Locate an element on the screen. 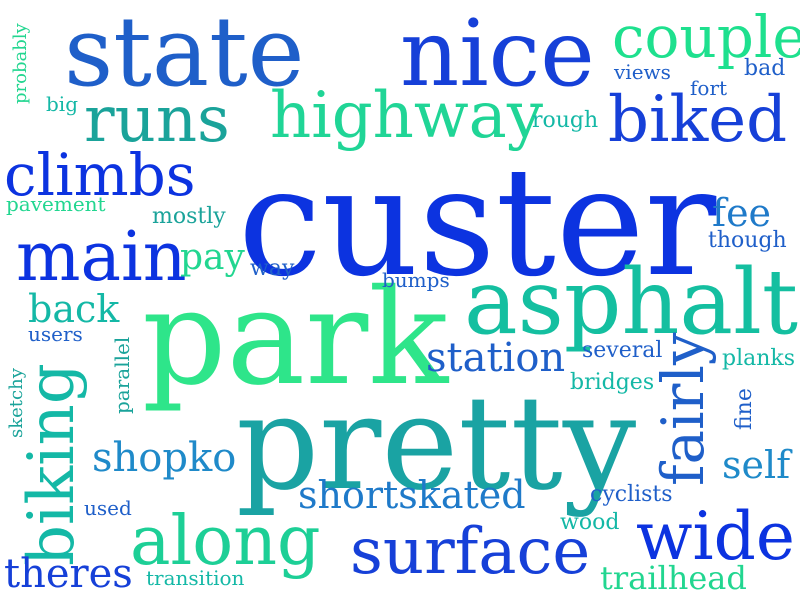 Image resolution: width=800 pixels, height=600 pixels. word-runs: runs is located at coordinates (157, 120).